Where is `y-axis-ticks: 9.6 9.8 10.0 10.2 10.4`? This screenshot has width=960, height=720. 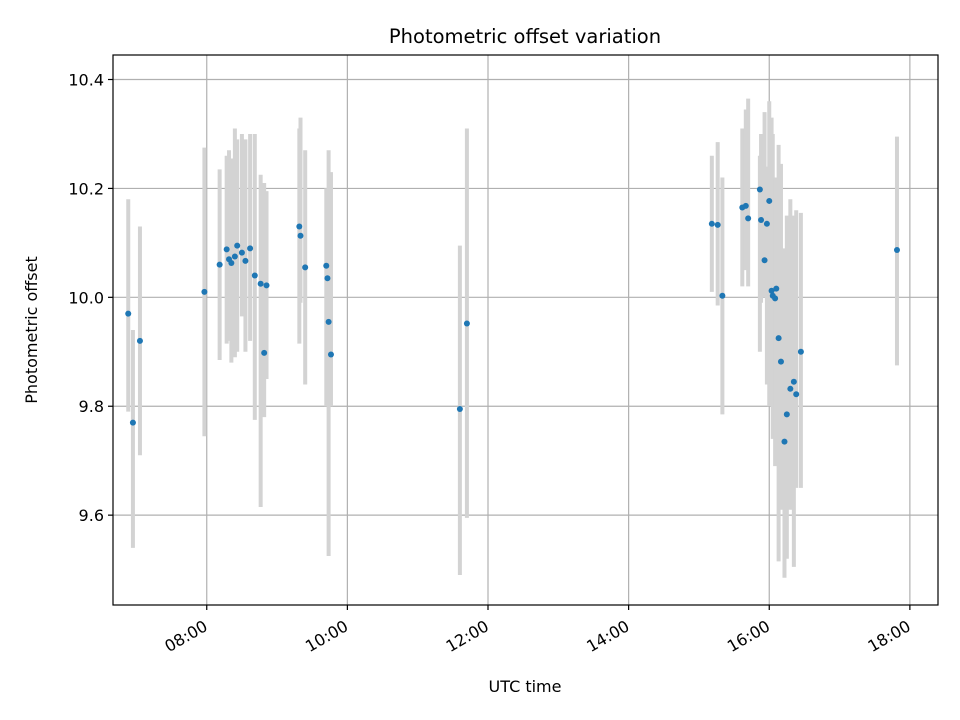 y-axis-ticks: 9.6 9.8 10.0 10.2 10.4 is located at coordinates (90, 298).